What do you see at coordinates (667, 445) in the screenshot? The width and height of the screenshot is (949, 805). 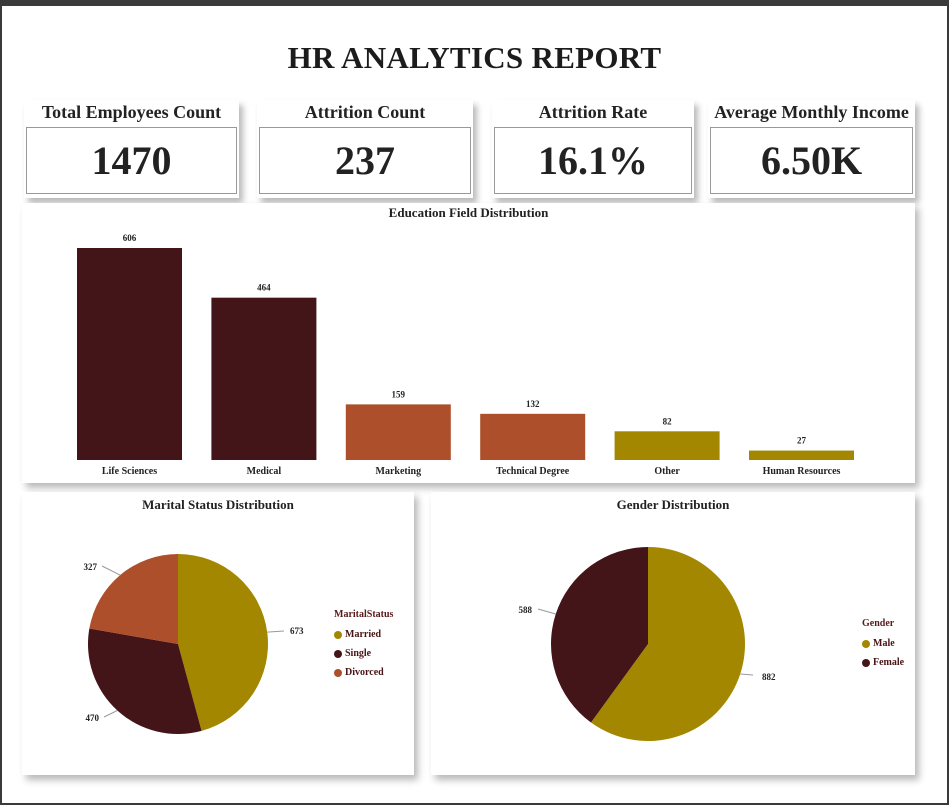 I see `bar-other` at bounding box center [667, 445].